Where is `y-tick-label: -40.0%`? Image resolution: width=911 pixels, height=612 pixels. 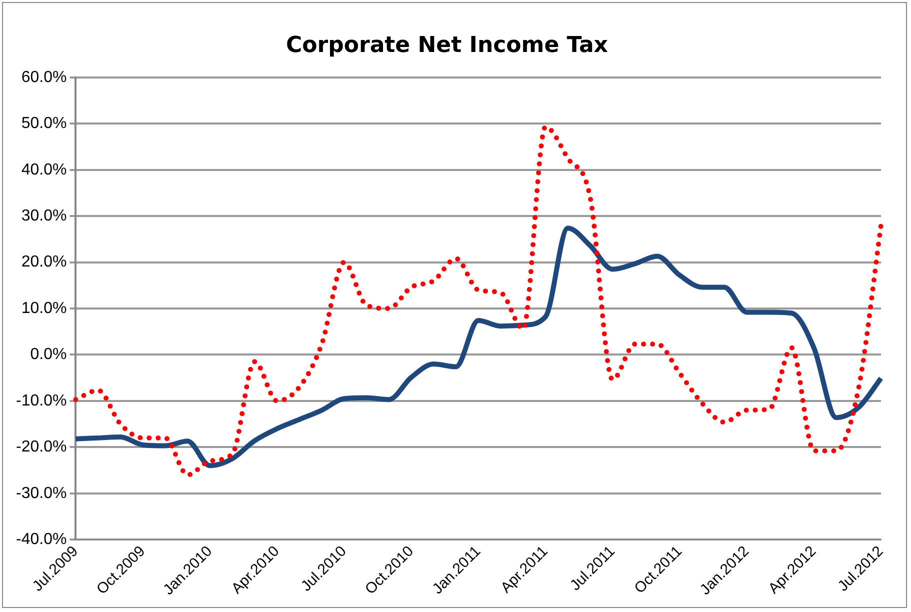 y-tick-label: -40.0% is located at coordinates (41, 539).